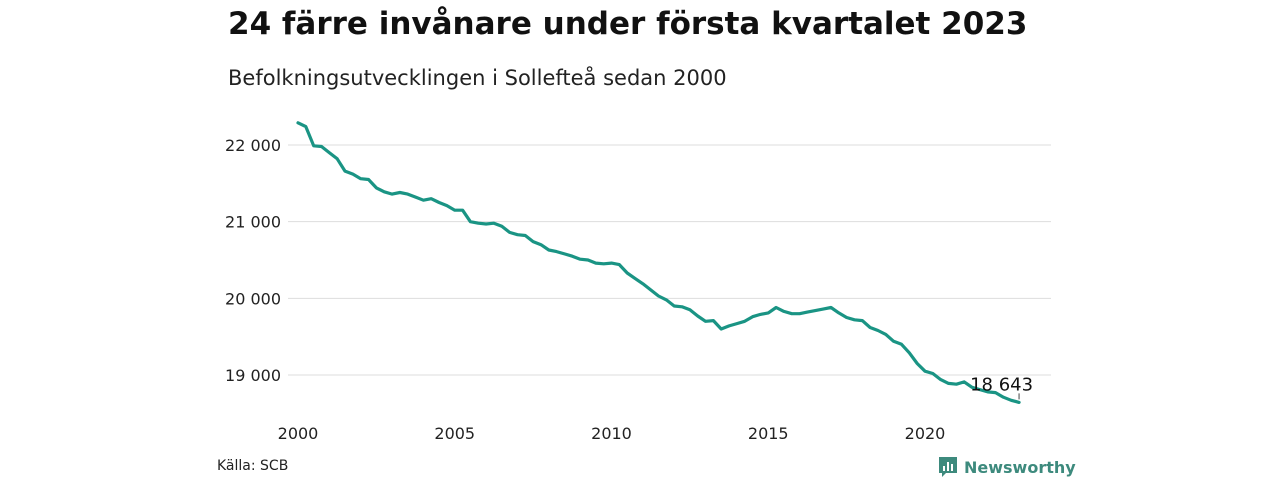 This screenshot has height=480, width=1280. I want to click on x-tick-label: 2015, so click(768, 433).